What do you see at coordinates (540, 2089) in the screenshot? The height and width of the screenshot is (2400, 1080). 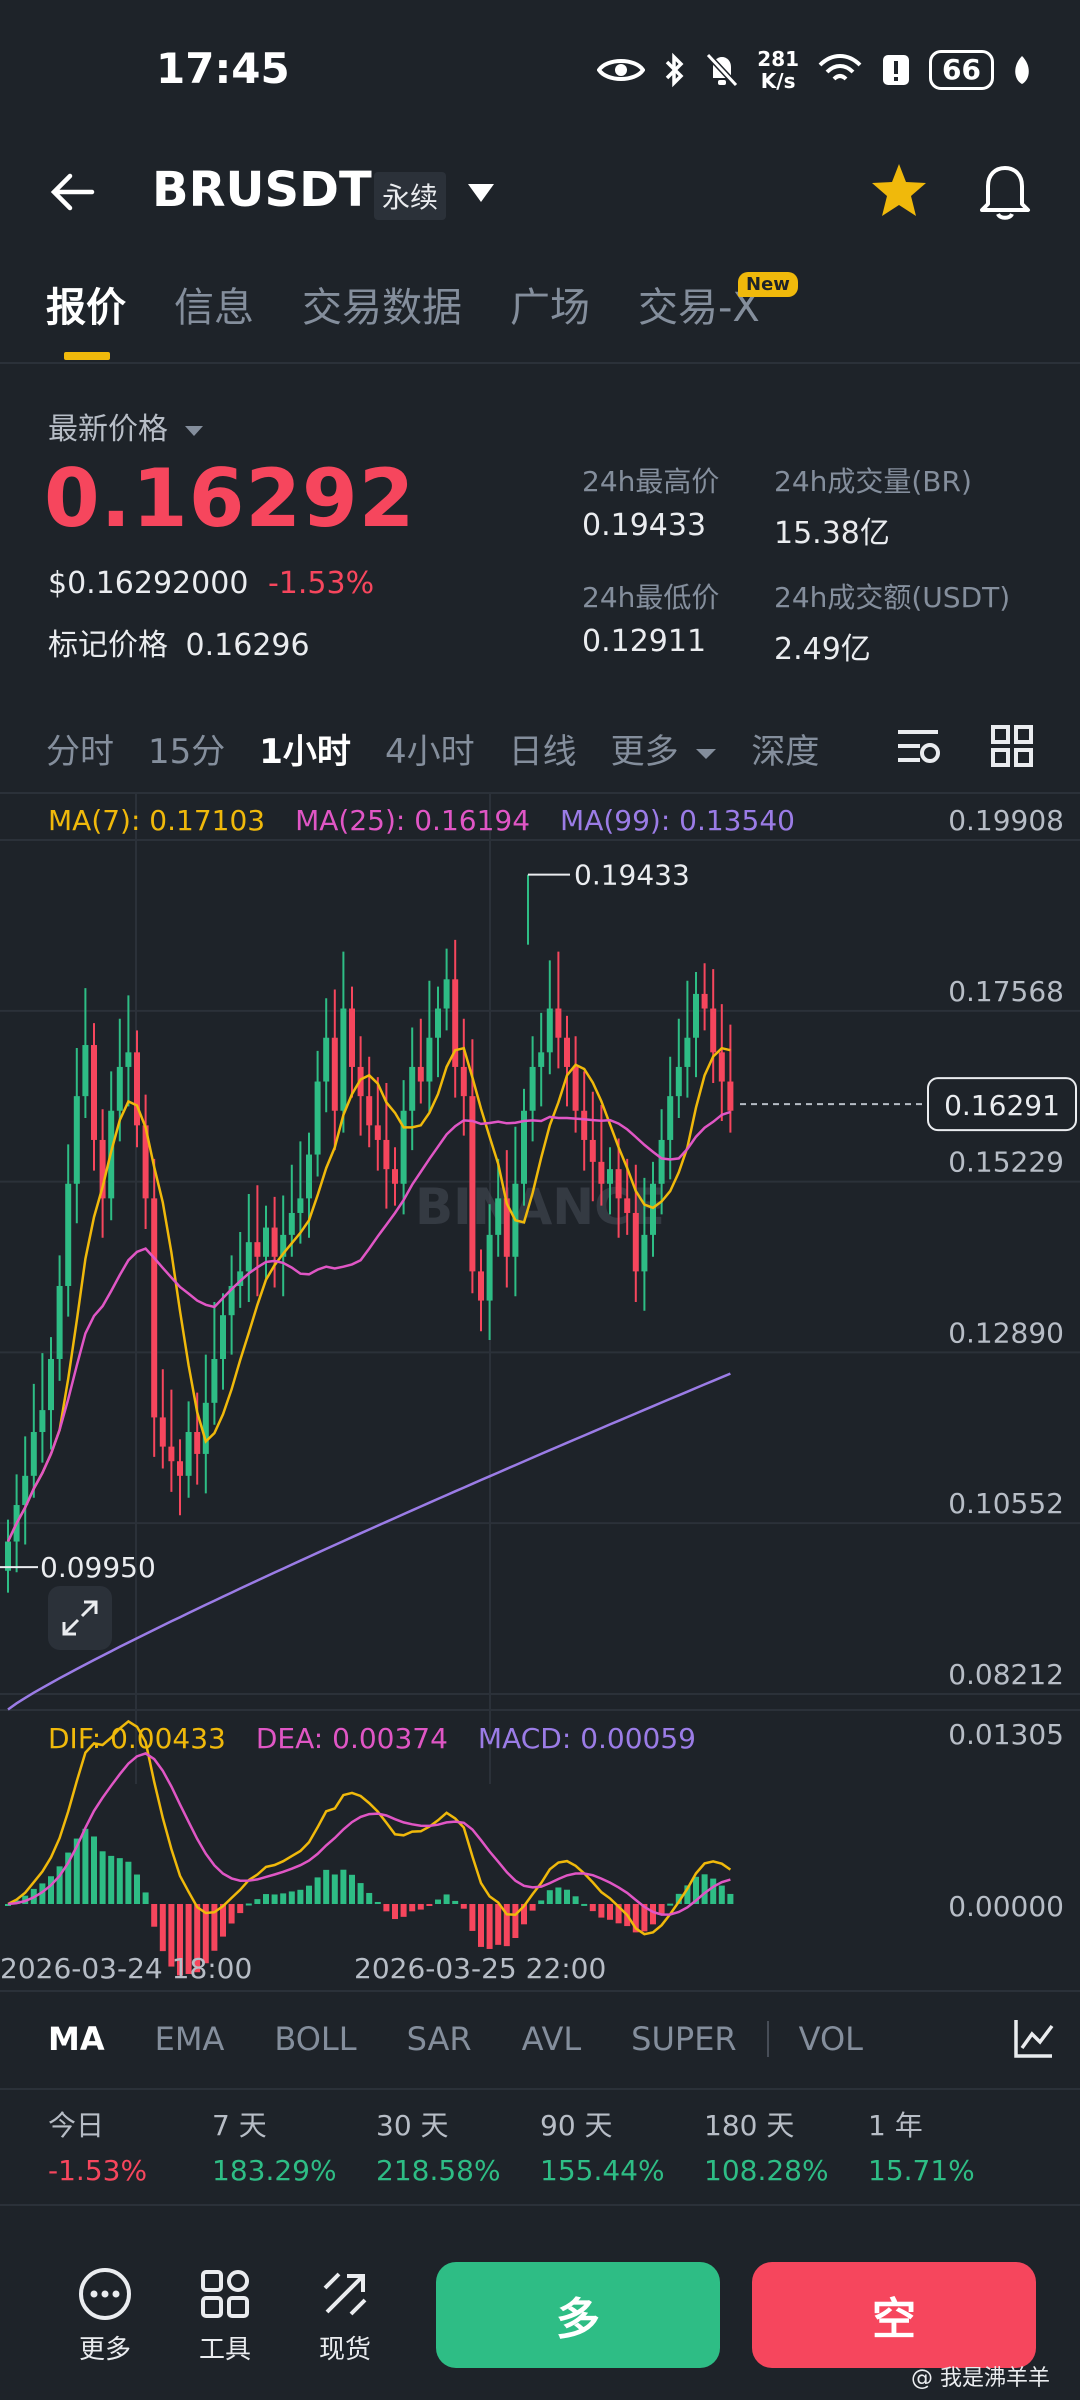 I see `perf-divider` at bounding box center [540, 2089].